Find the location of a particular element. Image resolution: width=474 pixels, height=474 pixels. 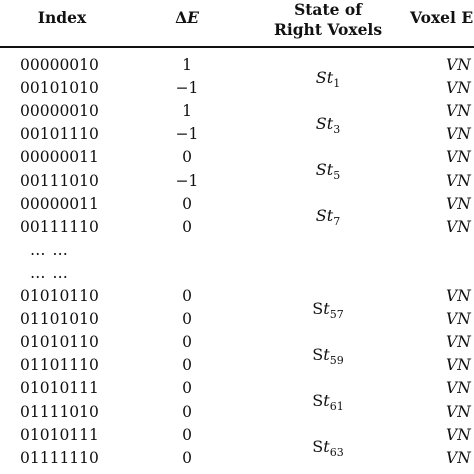

state-subscript: 5 is located at coordinates (337, 175).